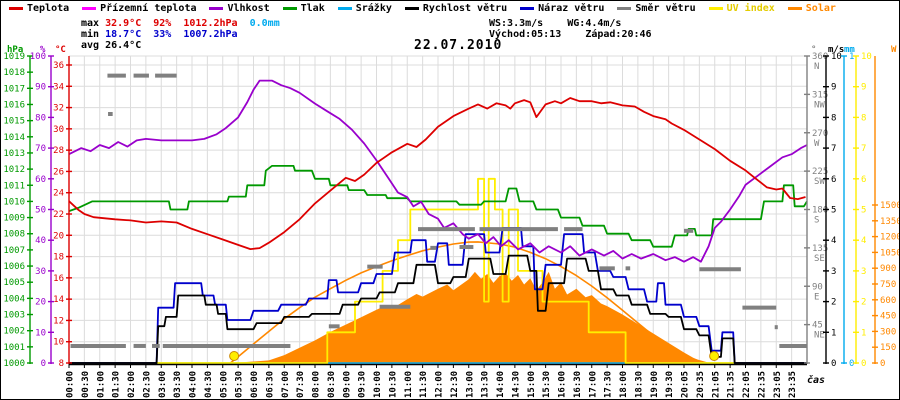 The width and height of the screenshot is (900, 400). What do you see at coordinates (209, 384) in the screenshot?
I see `x-tick-label: 04:30` at bounding box center [209, 384].